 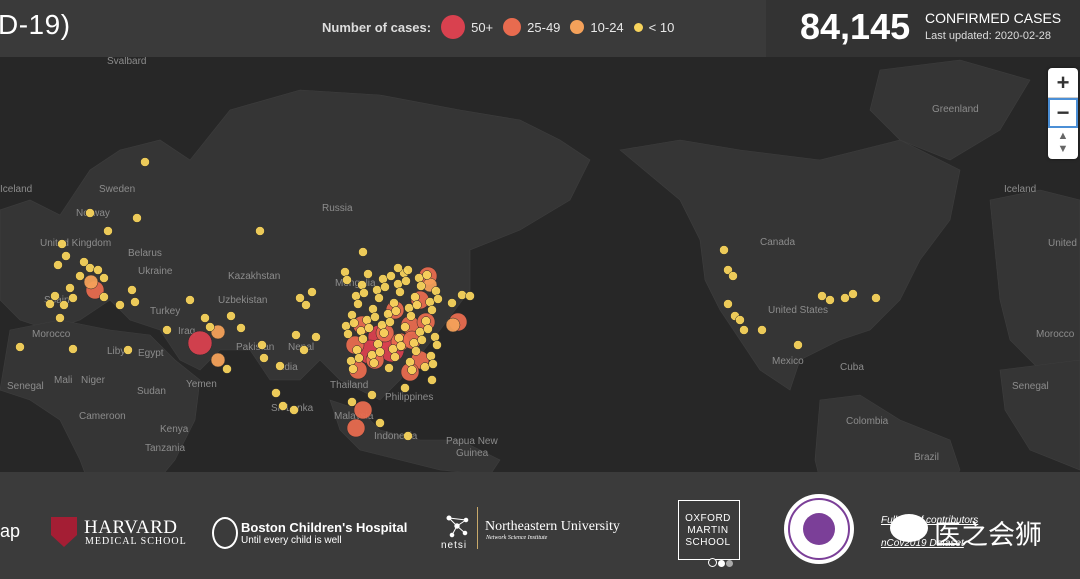 What do you see at coordinates (930, 520) in the screenshot?
I see `contributors-link: Full list of contributors` at bounding box center [930, 520].